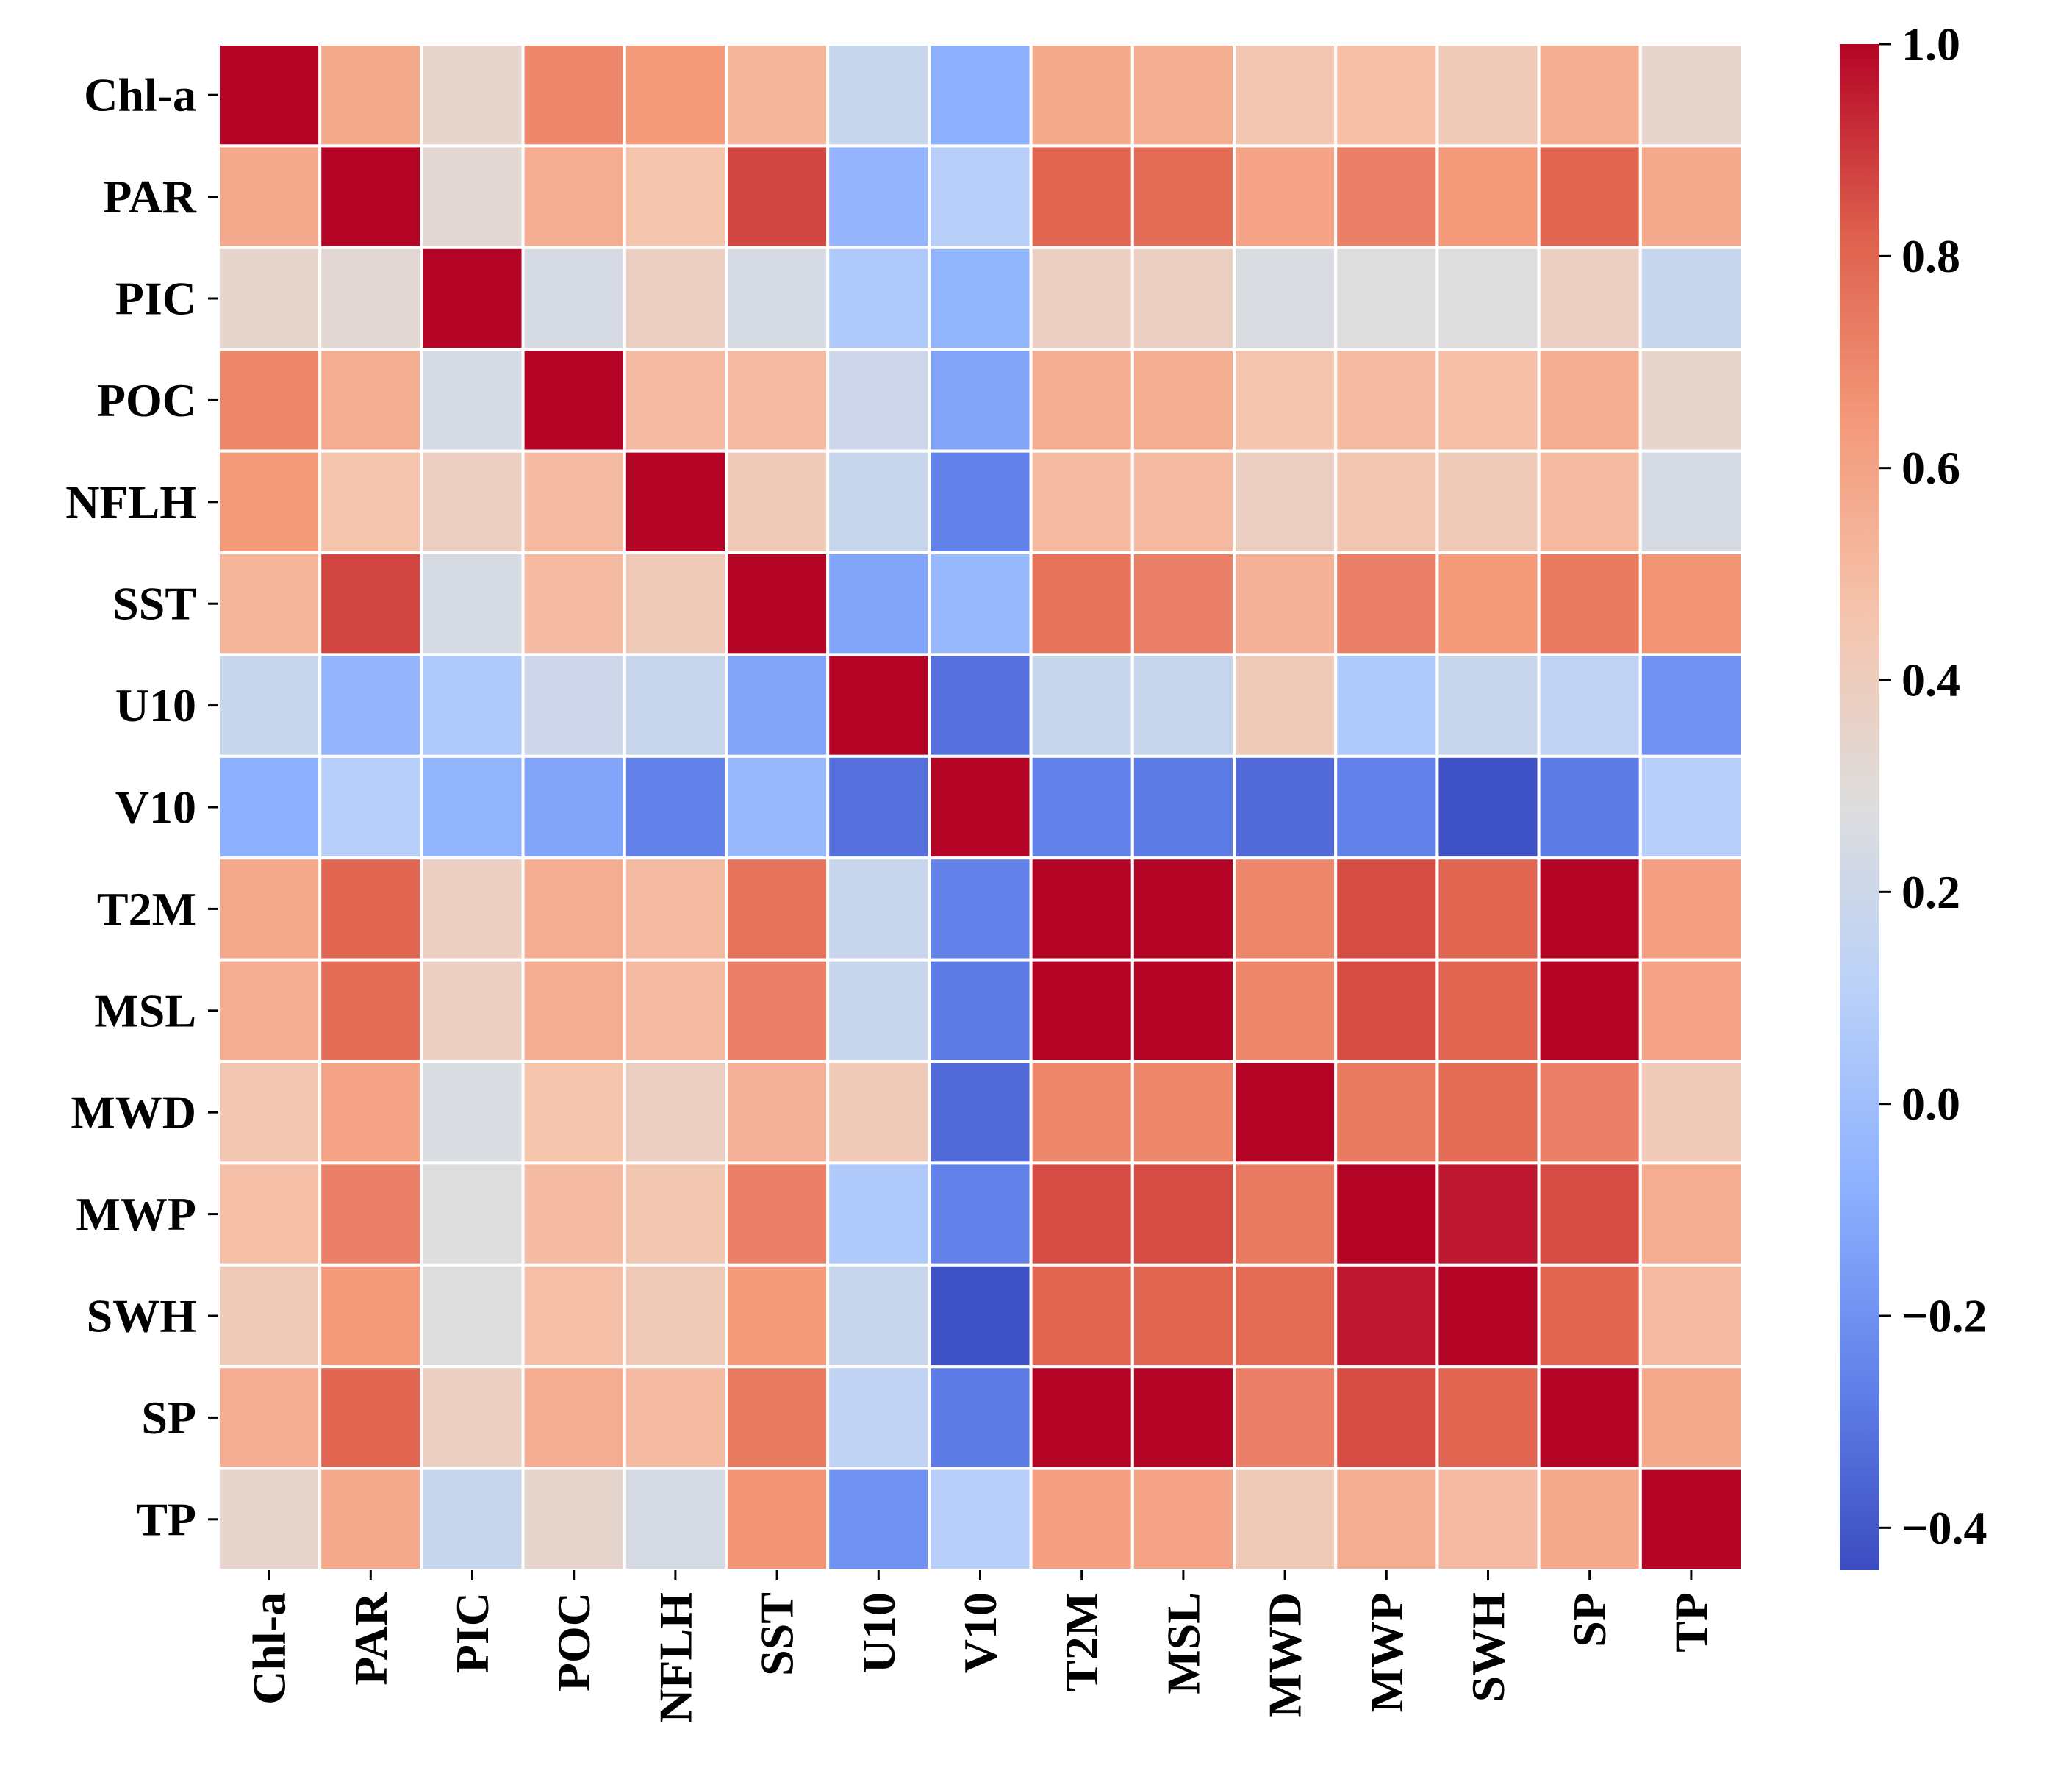 This screenshot has height=1765, width=2072. What do you see at coordinates (371, 502) in the screenshot?
I see `heatmap-cell-NFLH-PAR` at bounding box center [371, 502].